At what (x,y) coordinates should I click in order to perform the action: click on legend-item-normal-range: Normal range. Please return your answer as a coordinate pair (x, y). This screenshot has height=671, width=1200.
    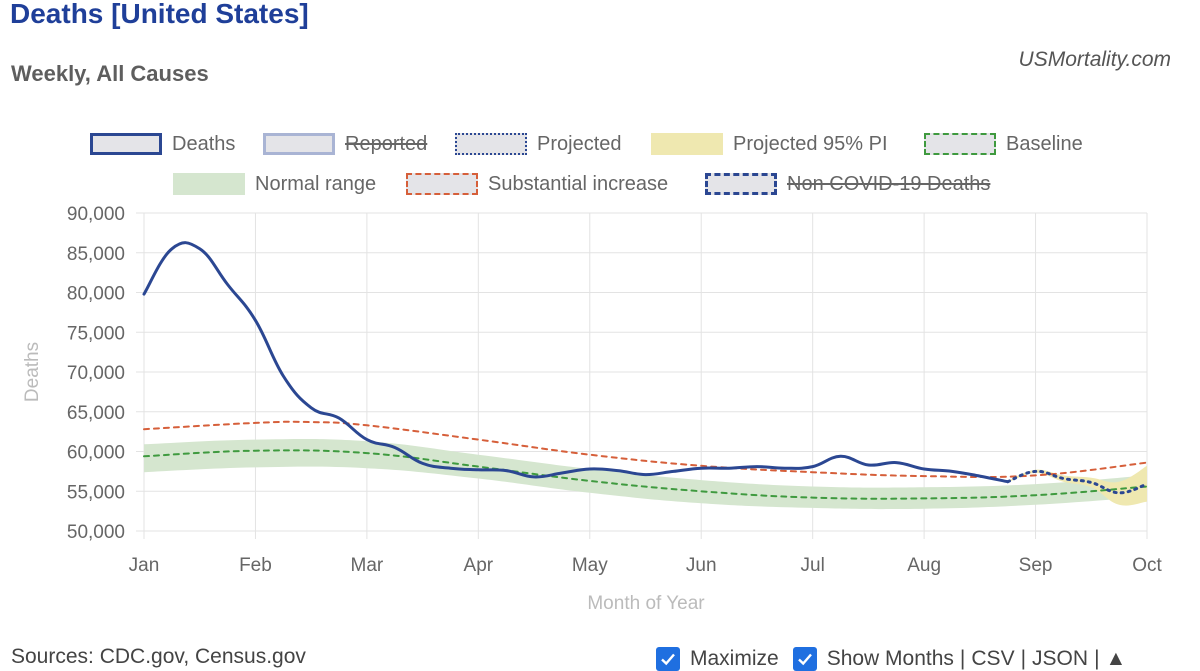
    Looking at the image, I should click on (274, 184).